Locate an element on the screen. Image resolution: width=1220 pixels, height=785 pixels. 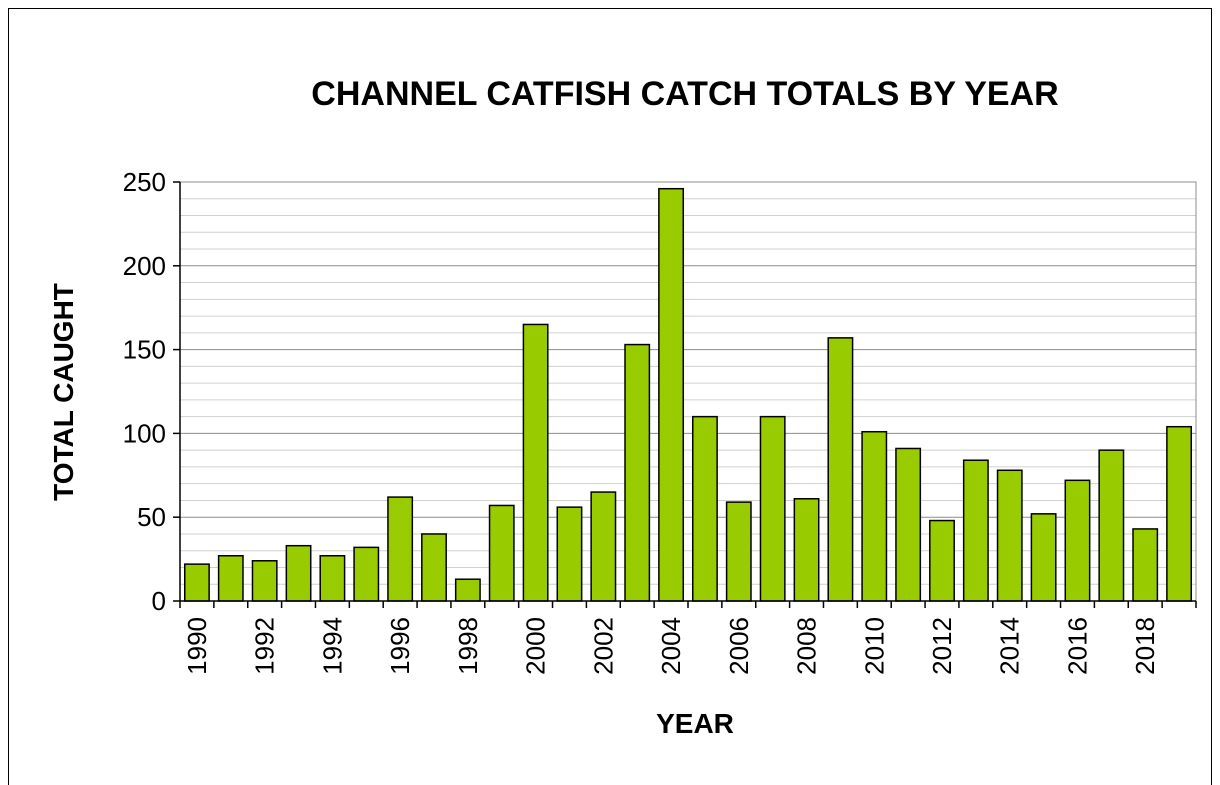
chart-title: CHANNEL CATFISH CATCH TOTALS BY YEAR is located at coordinates (684, 94).